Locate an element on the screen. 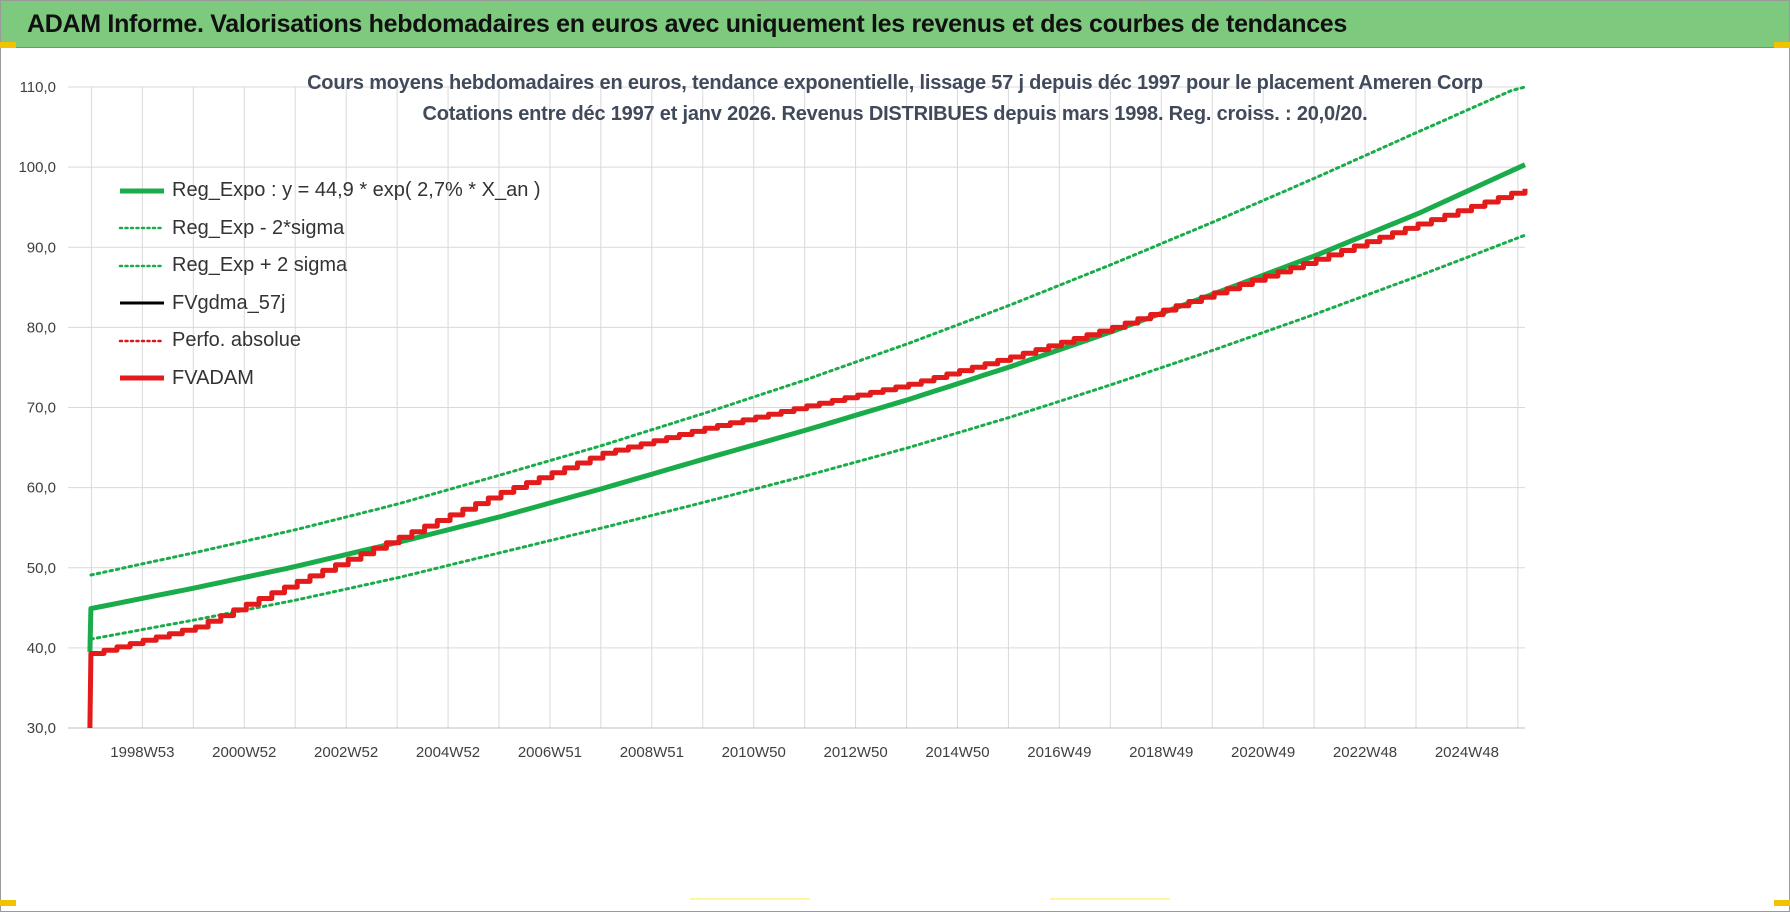  x-tick-label: 1998W53 is located at coordinates (142, 752).